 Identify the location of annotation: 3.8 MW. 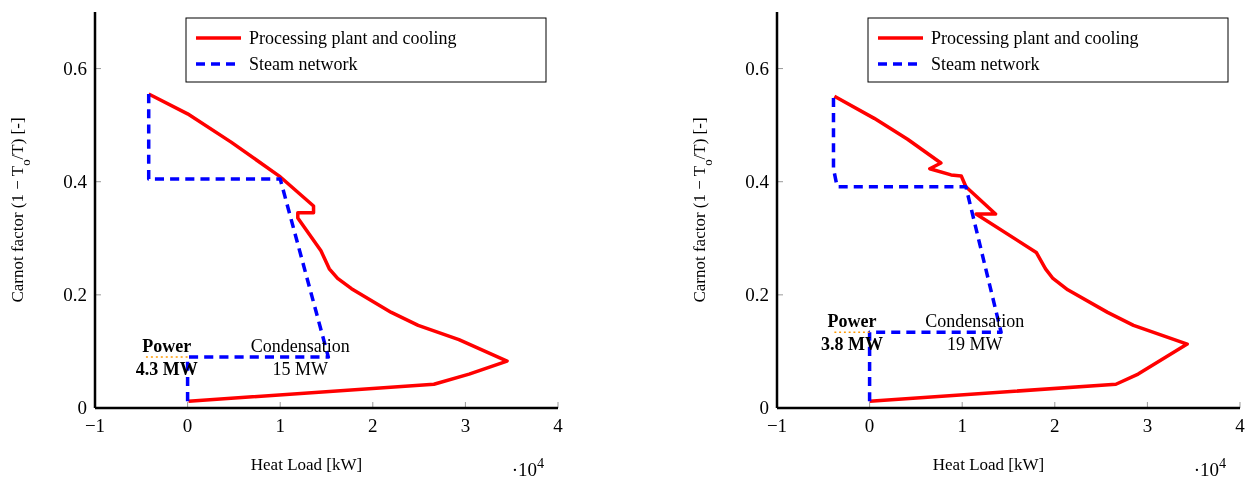
(852, 344).